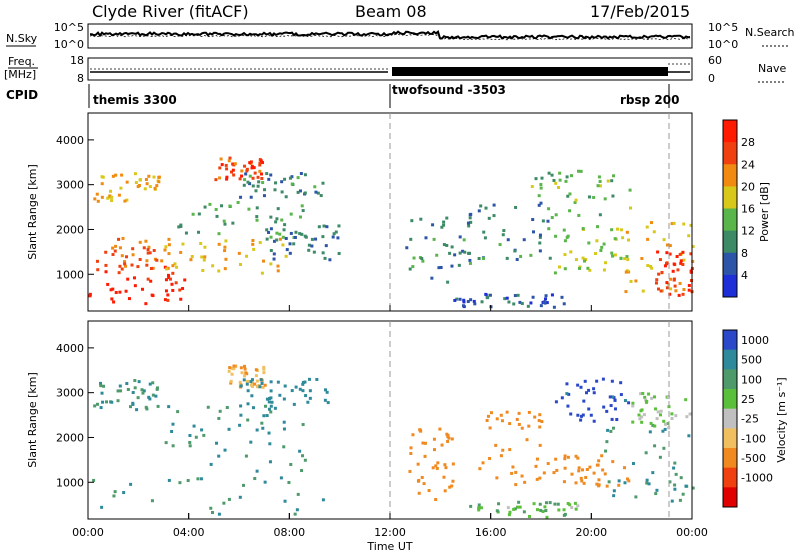  I want to click on power-colorbar: Power [dB] 4 8 12 16 20 24 28, so click(746, 208).